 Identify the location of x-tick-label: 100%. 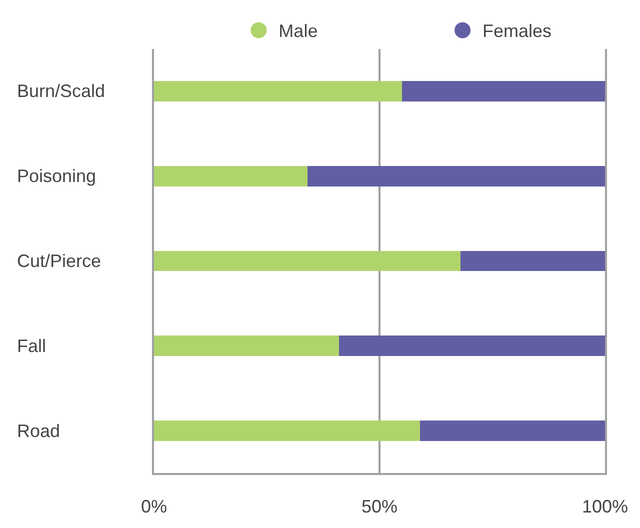
(605, 506).